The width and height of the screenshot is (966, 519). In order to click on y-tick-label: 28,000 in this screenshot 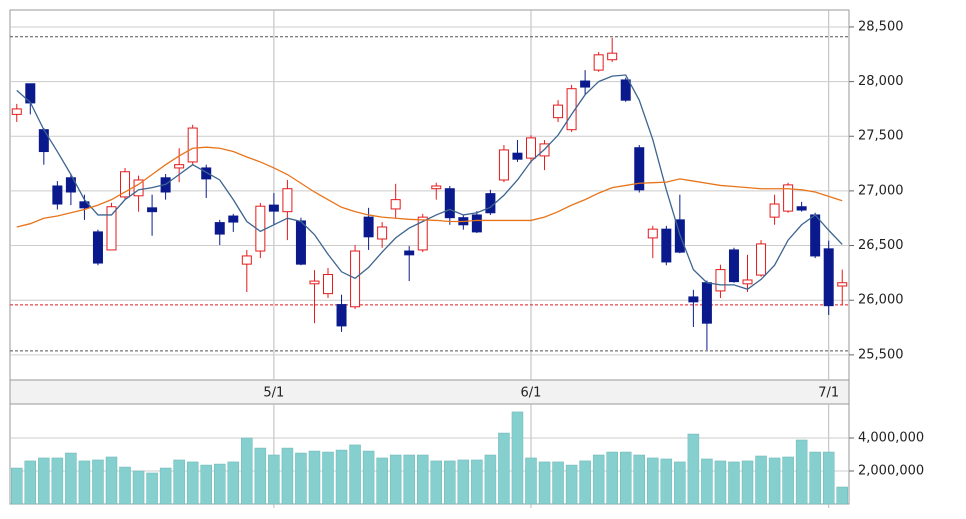, I will do `click(881, 81)`.